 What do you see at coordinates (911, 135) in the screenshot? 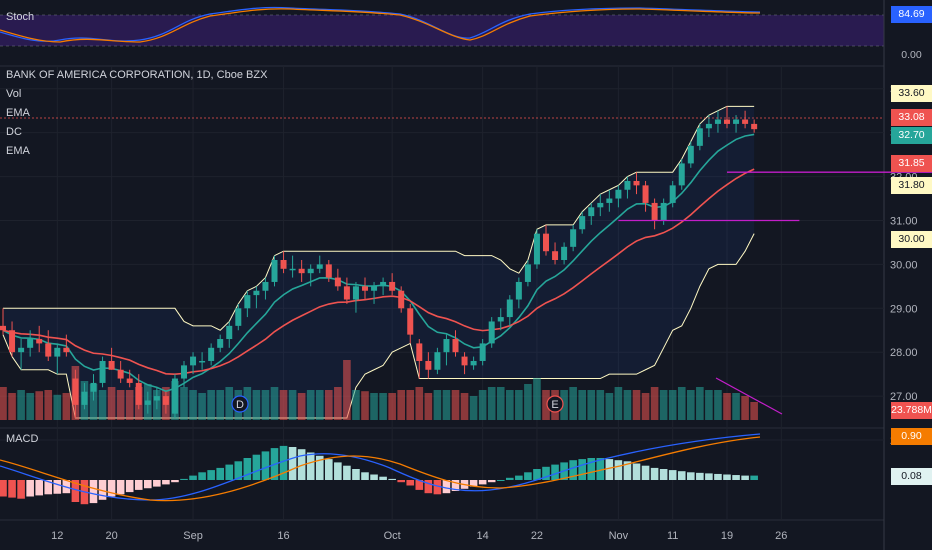
I see `badge-ema-fast: 32.70` at bounding box center [911, 135].